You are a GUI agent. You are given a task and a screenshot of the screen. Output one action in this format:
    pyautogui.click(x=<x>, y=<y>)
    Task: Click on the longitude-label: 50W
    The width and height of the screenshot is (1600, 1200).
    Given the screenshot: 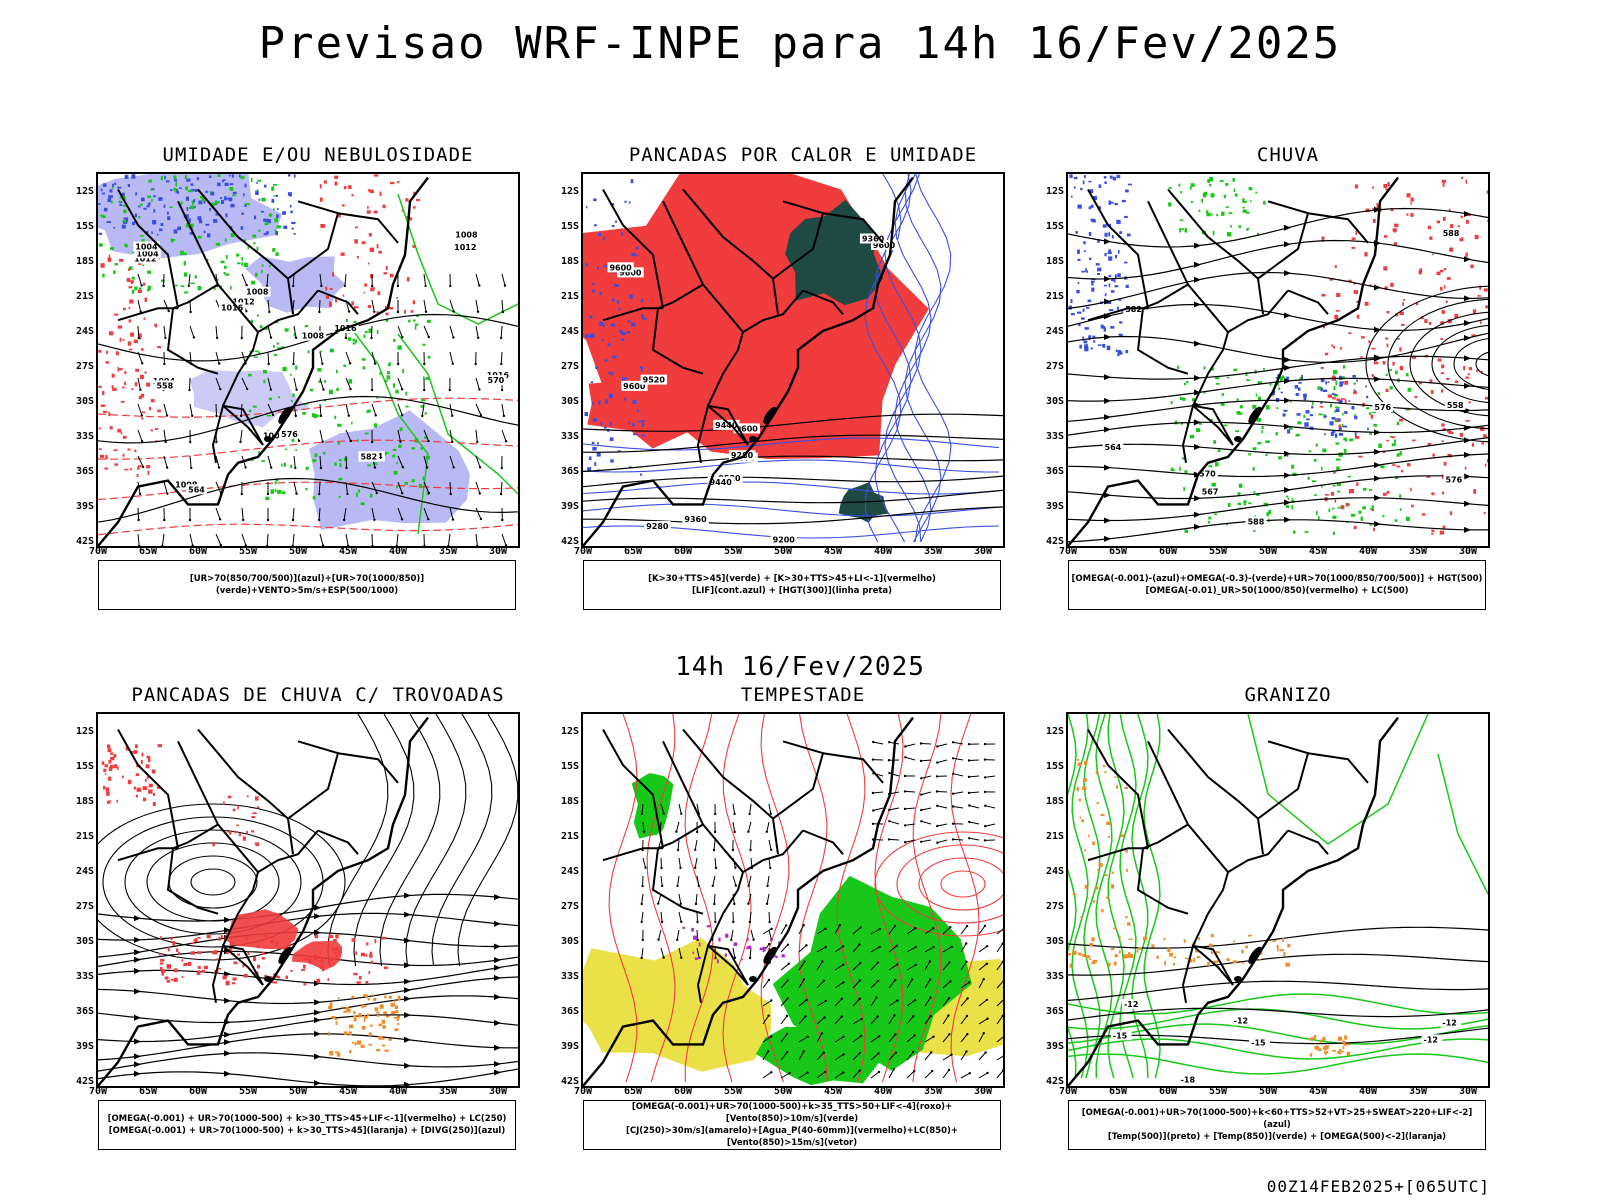 What is the action you would take?
    pyautogui.click(x=1268, y=551)
    